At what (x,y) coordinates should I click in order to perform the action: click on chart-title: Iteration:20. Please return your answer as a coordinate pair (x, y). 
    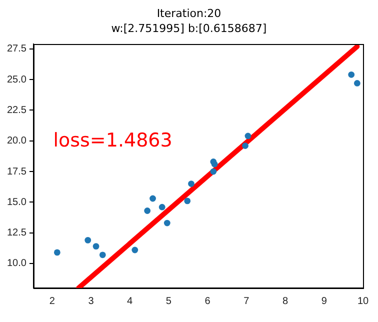
    Looking at the image, I should click on (189, 13).